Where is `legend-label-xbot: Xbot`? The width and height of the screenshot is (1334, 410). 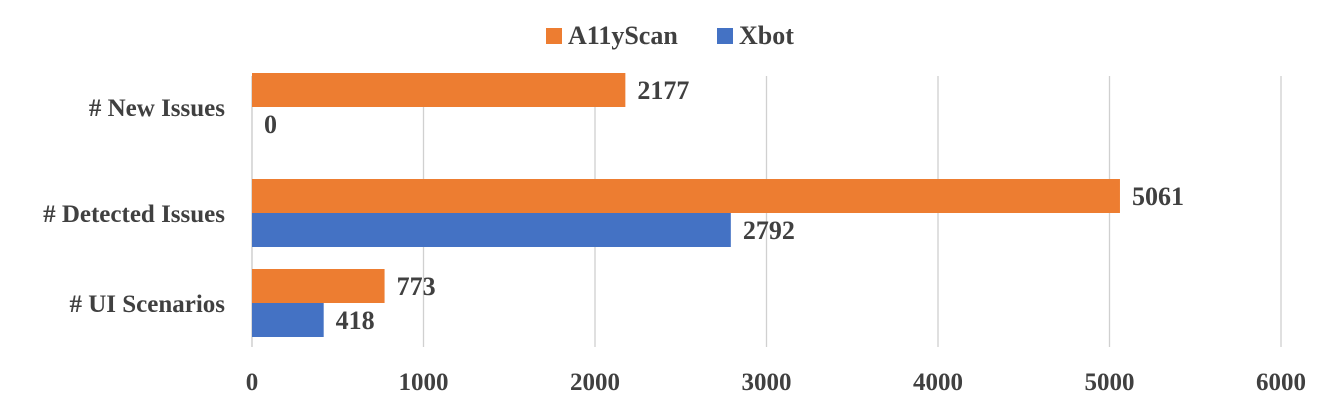
legend-label-xbot: Xbot is located at coordinates (766, 35).